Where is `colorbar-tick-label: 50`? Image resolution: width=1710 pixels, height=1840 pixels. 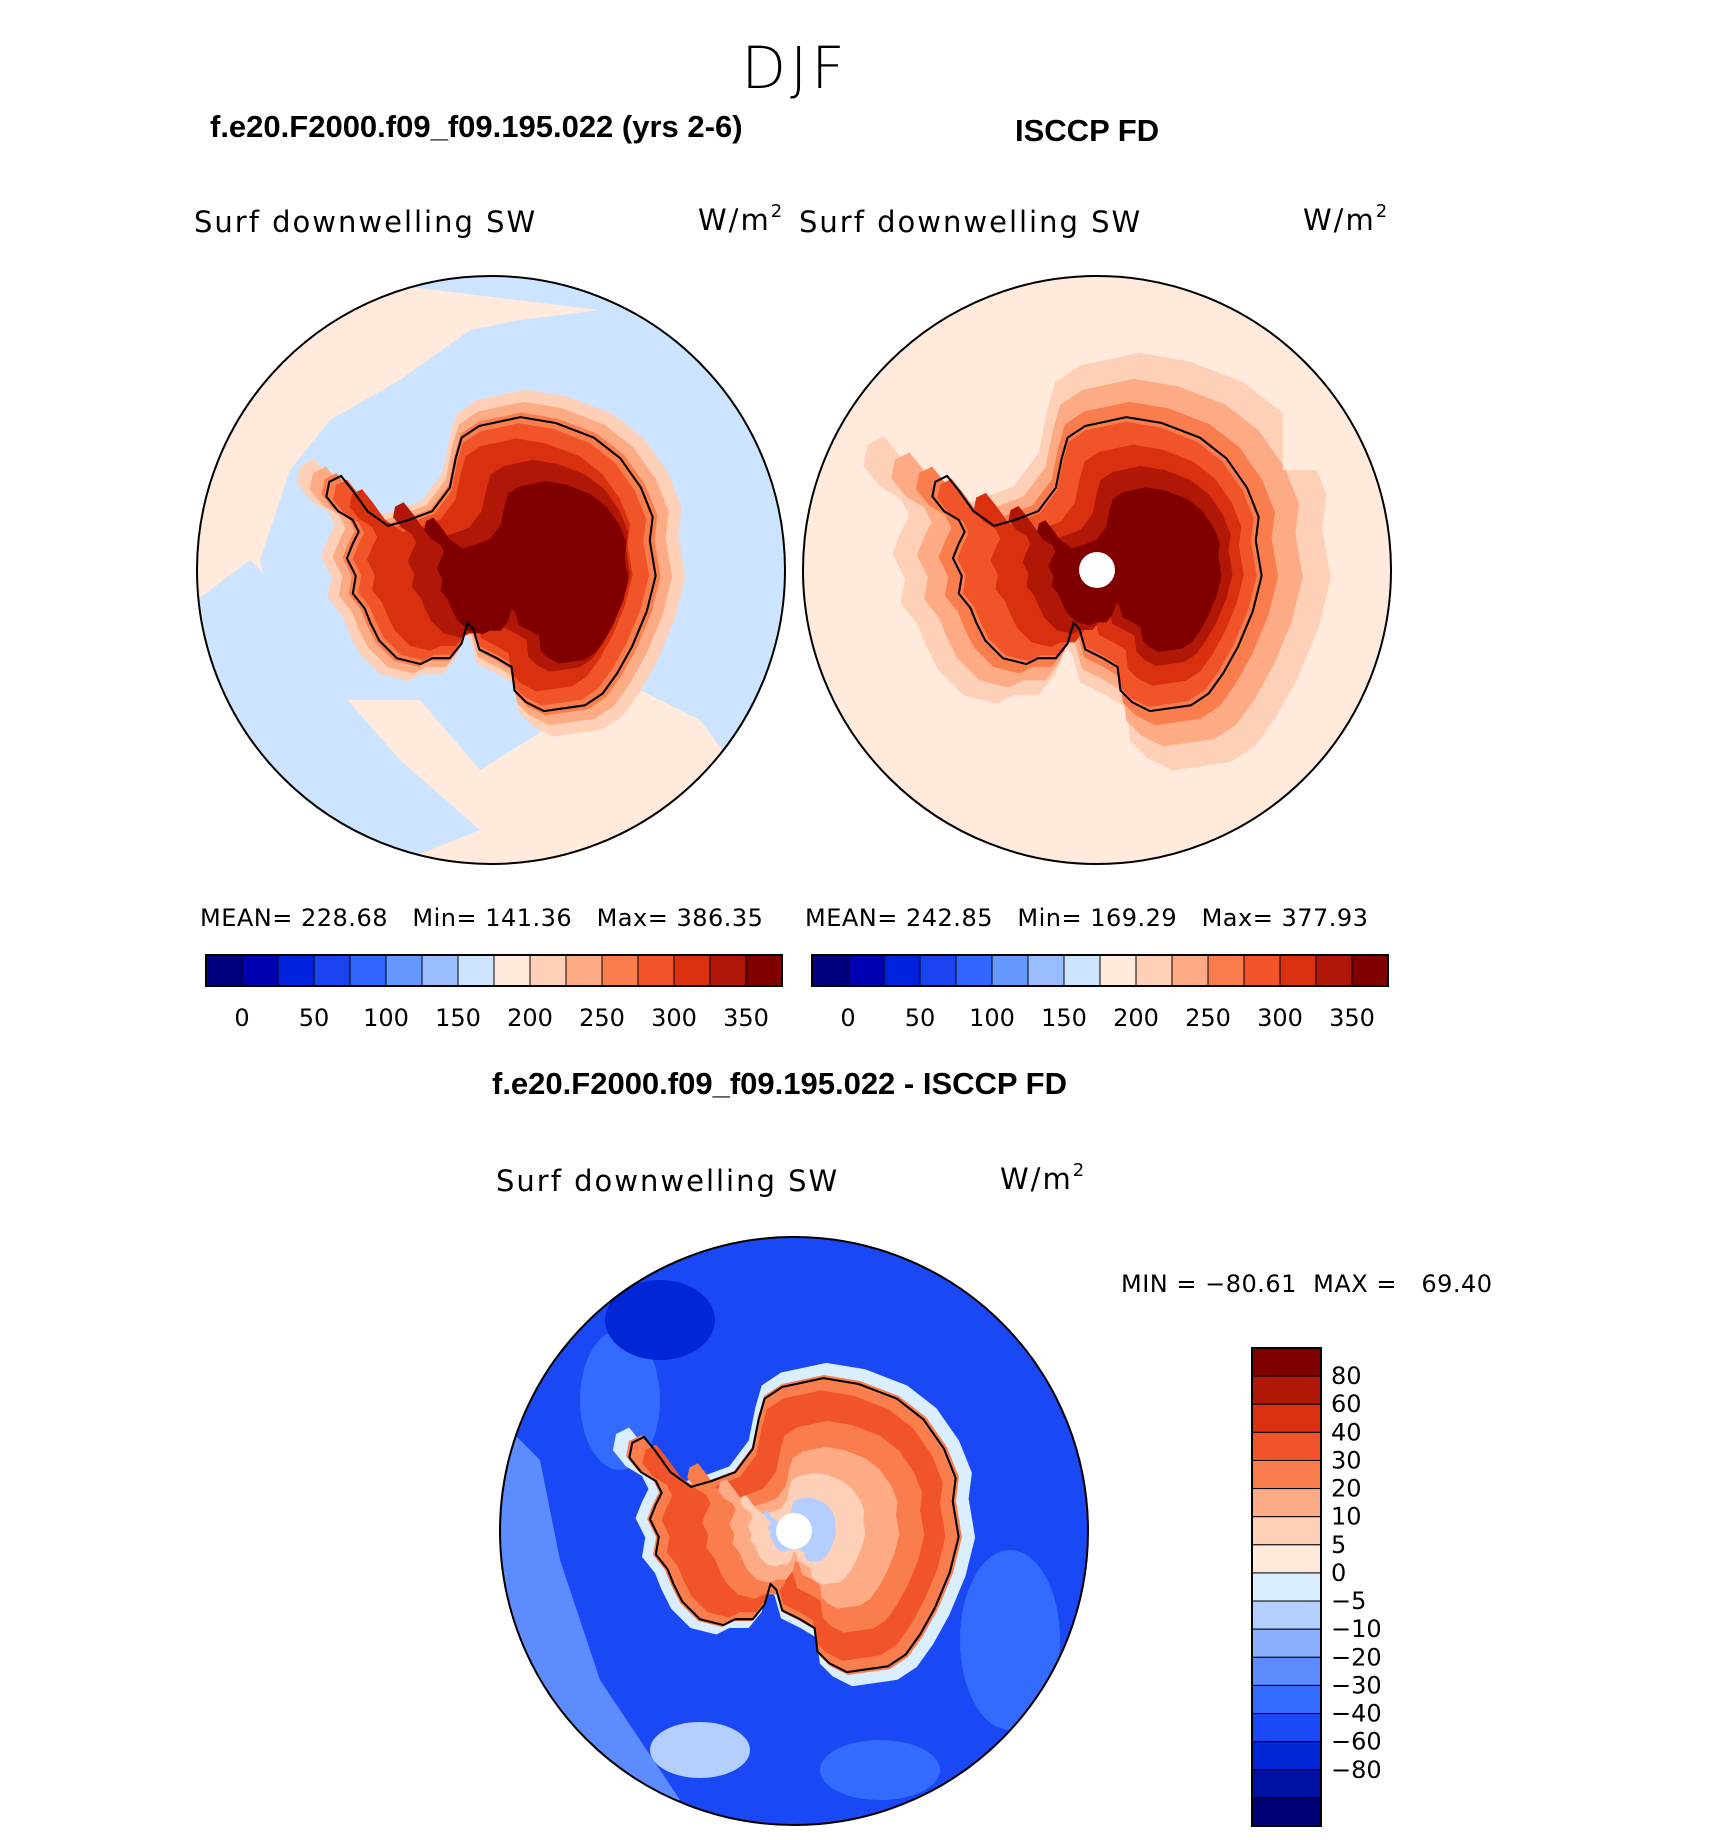 colorbar-tick-label: 50 is located at coordinates (314, 1018).